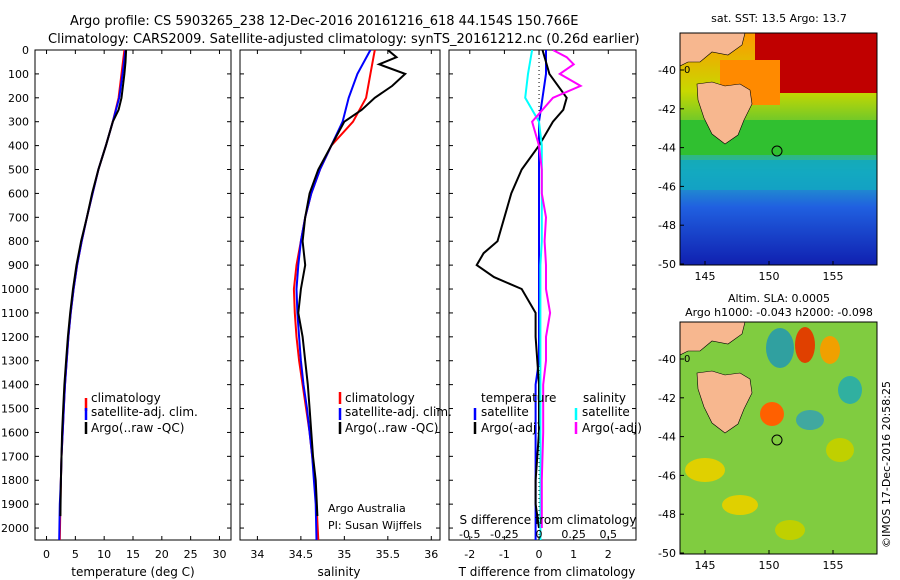 This screenshot has width=900, height=580. Describe the element at coordinates (724, 113) in the screenshot. I see `land-tasmania` at that location.